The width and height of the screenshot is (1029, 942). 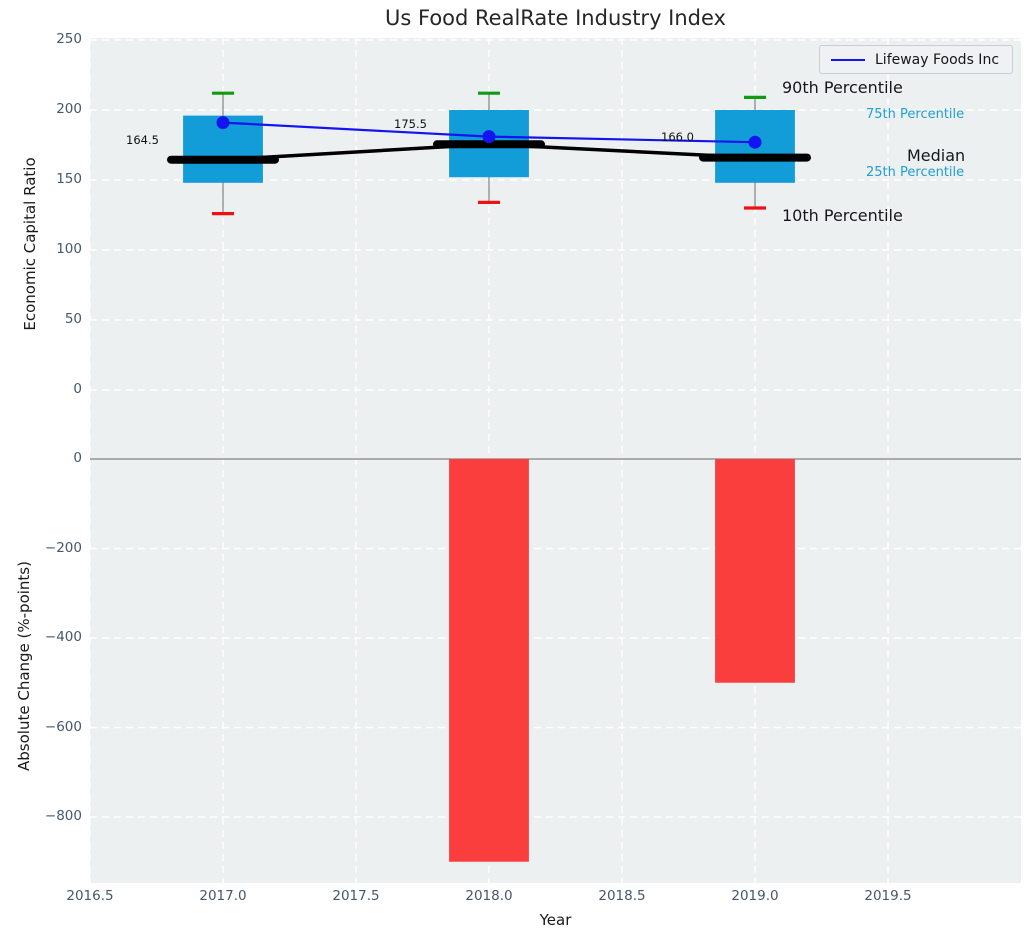 I want to click on x-axis-title: Year, so click(x=555, y=920).